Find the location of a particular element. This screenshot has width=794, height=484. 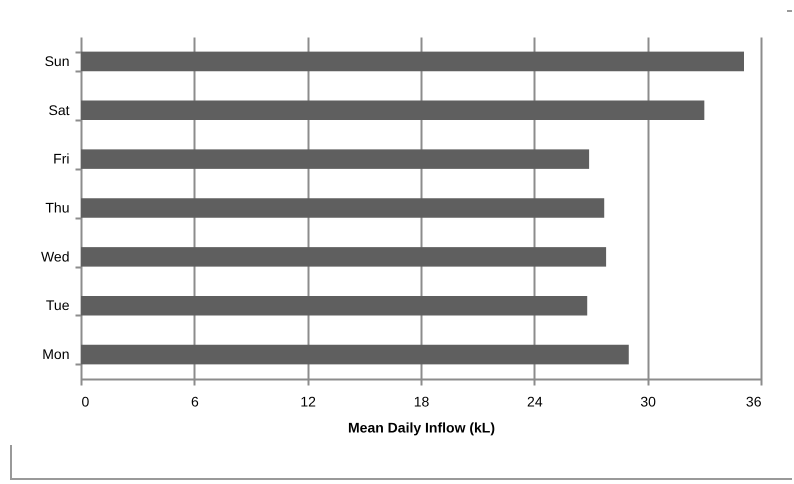

x-tick-label: 12 is located at coordinates (308, 402).